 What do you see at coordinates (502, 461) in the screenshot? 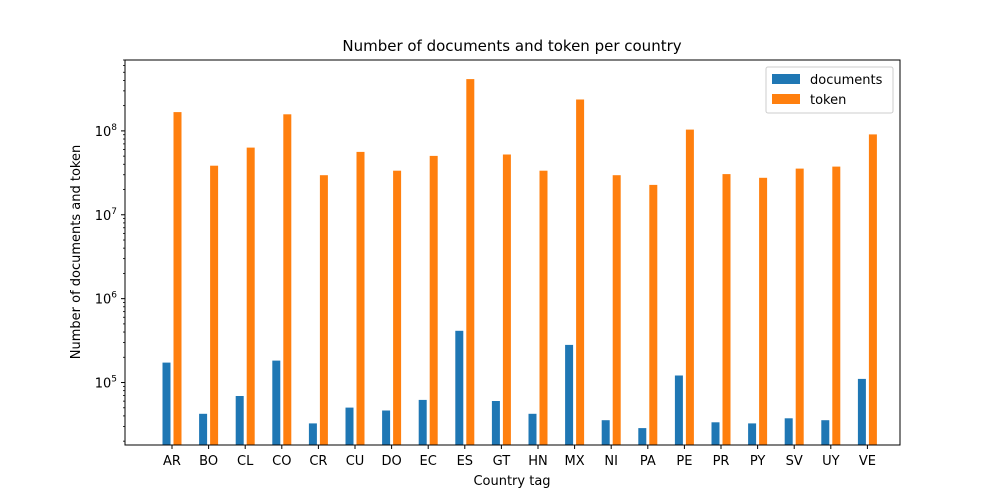
I see `x-tick-label: GT` at bounding box center [502, 461].